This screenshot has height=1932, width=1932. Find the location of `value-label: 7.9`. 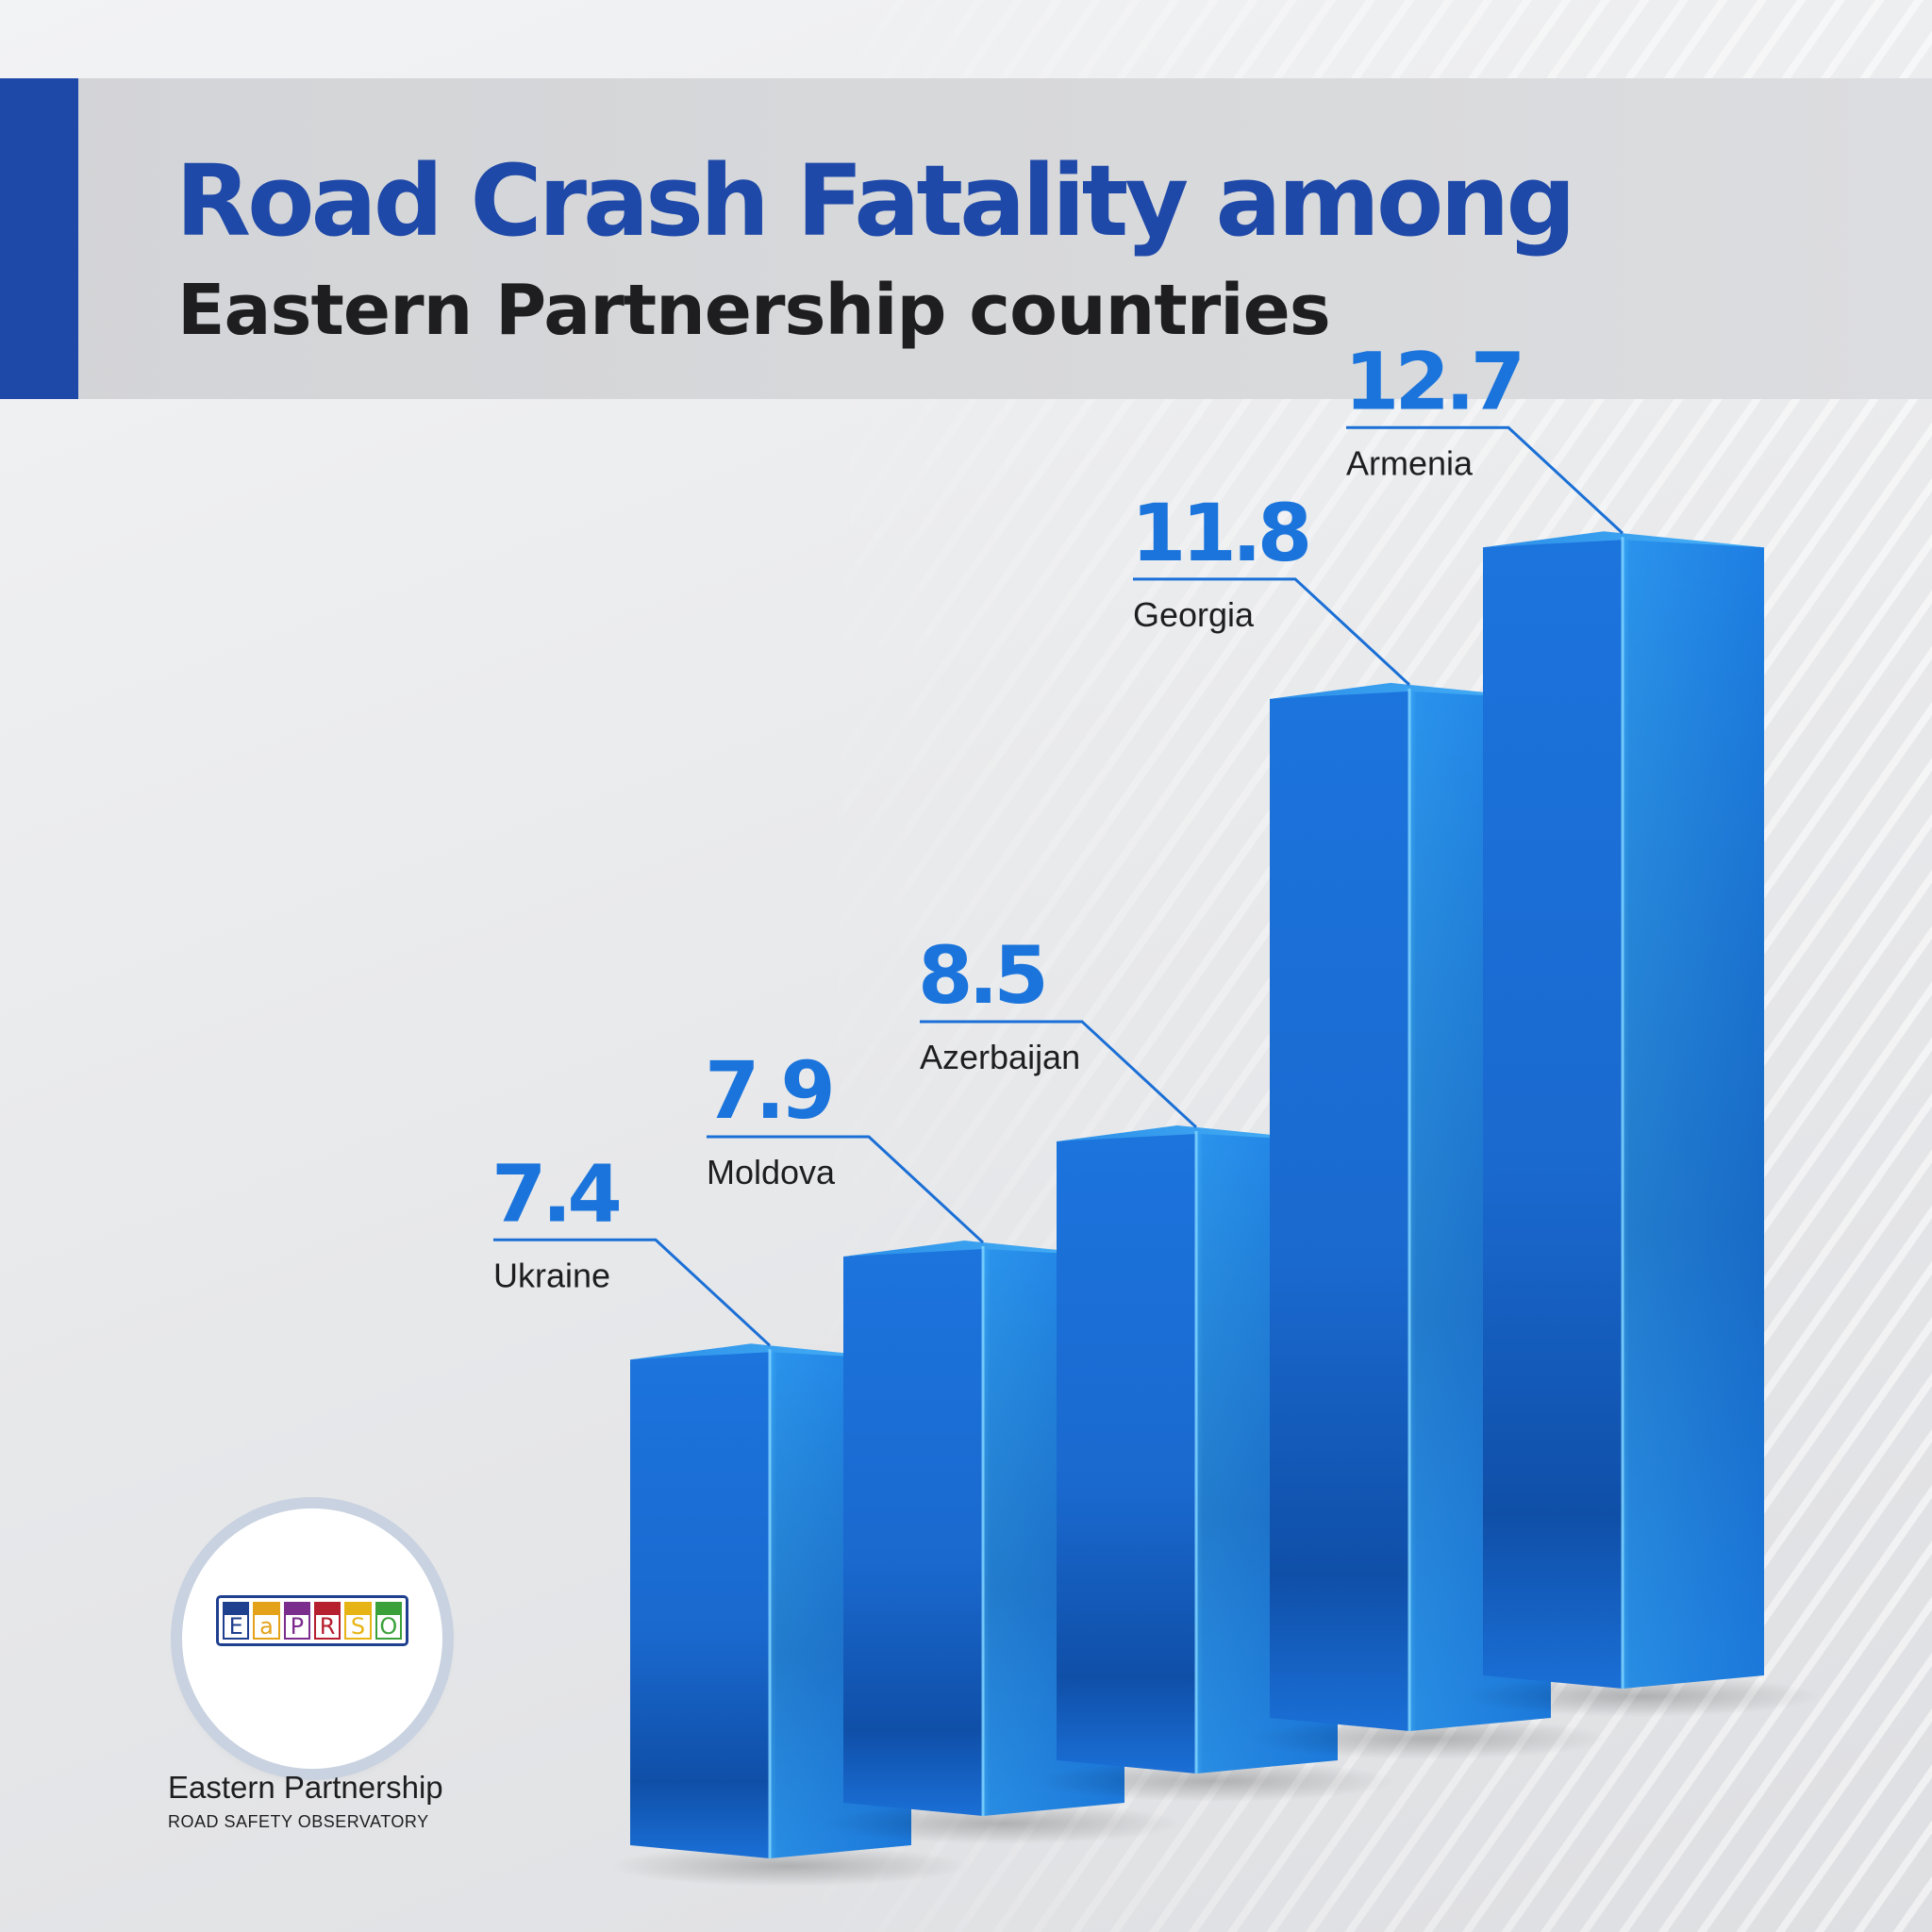

value-label: 7.9 is located at coordinates (768, 1091).